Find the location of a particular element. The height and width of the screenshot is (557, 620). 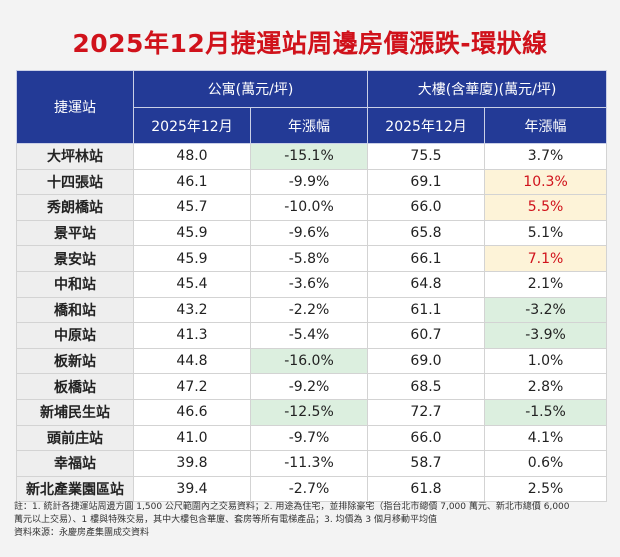

header-apt-price: 2025年12月 is located at coordinates (192, 125).